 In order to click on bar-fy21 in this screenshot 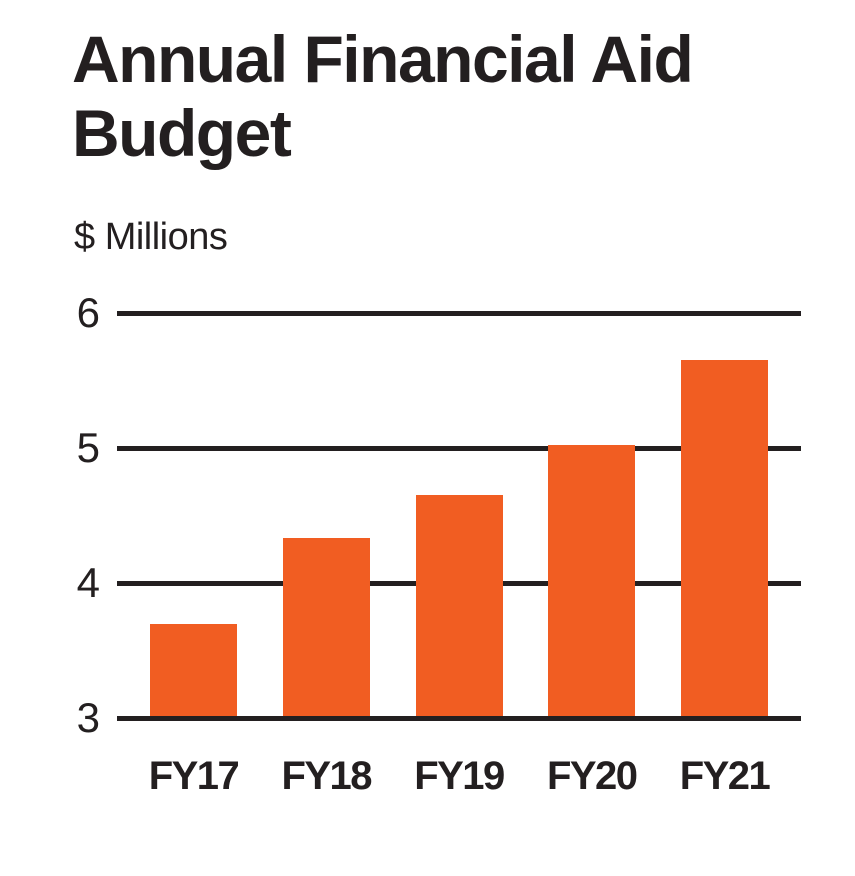, I will do `click(724, 539)`.